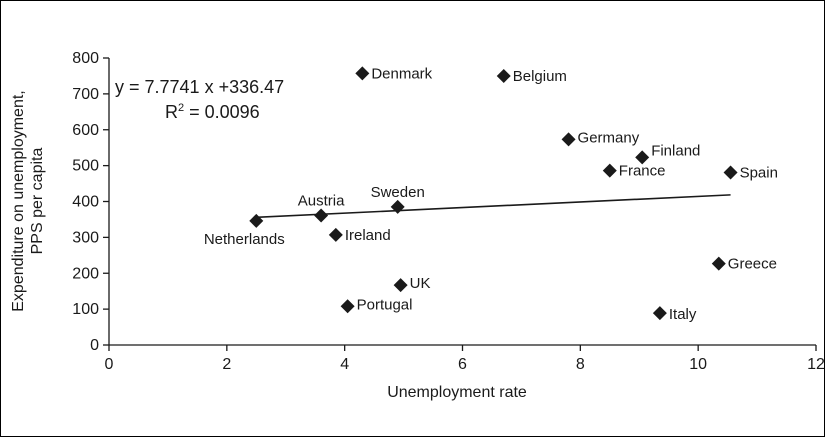 This screenshot has width=825, height=438. What do you see at coordinates (85, 130) in the screenshot?
I see `y-tick-label: 600` at bounding box center [85, 130].